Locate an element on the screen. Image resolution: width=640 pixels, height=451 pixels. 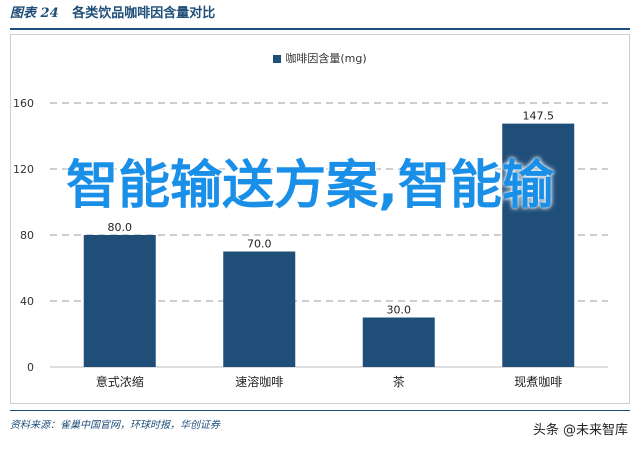
x-tick-label: 意式浓缩 is located at coordinates (120, 381).